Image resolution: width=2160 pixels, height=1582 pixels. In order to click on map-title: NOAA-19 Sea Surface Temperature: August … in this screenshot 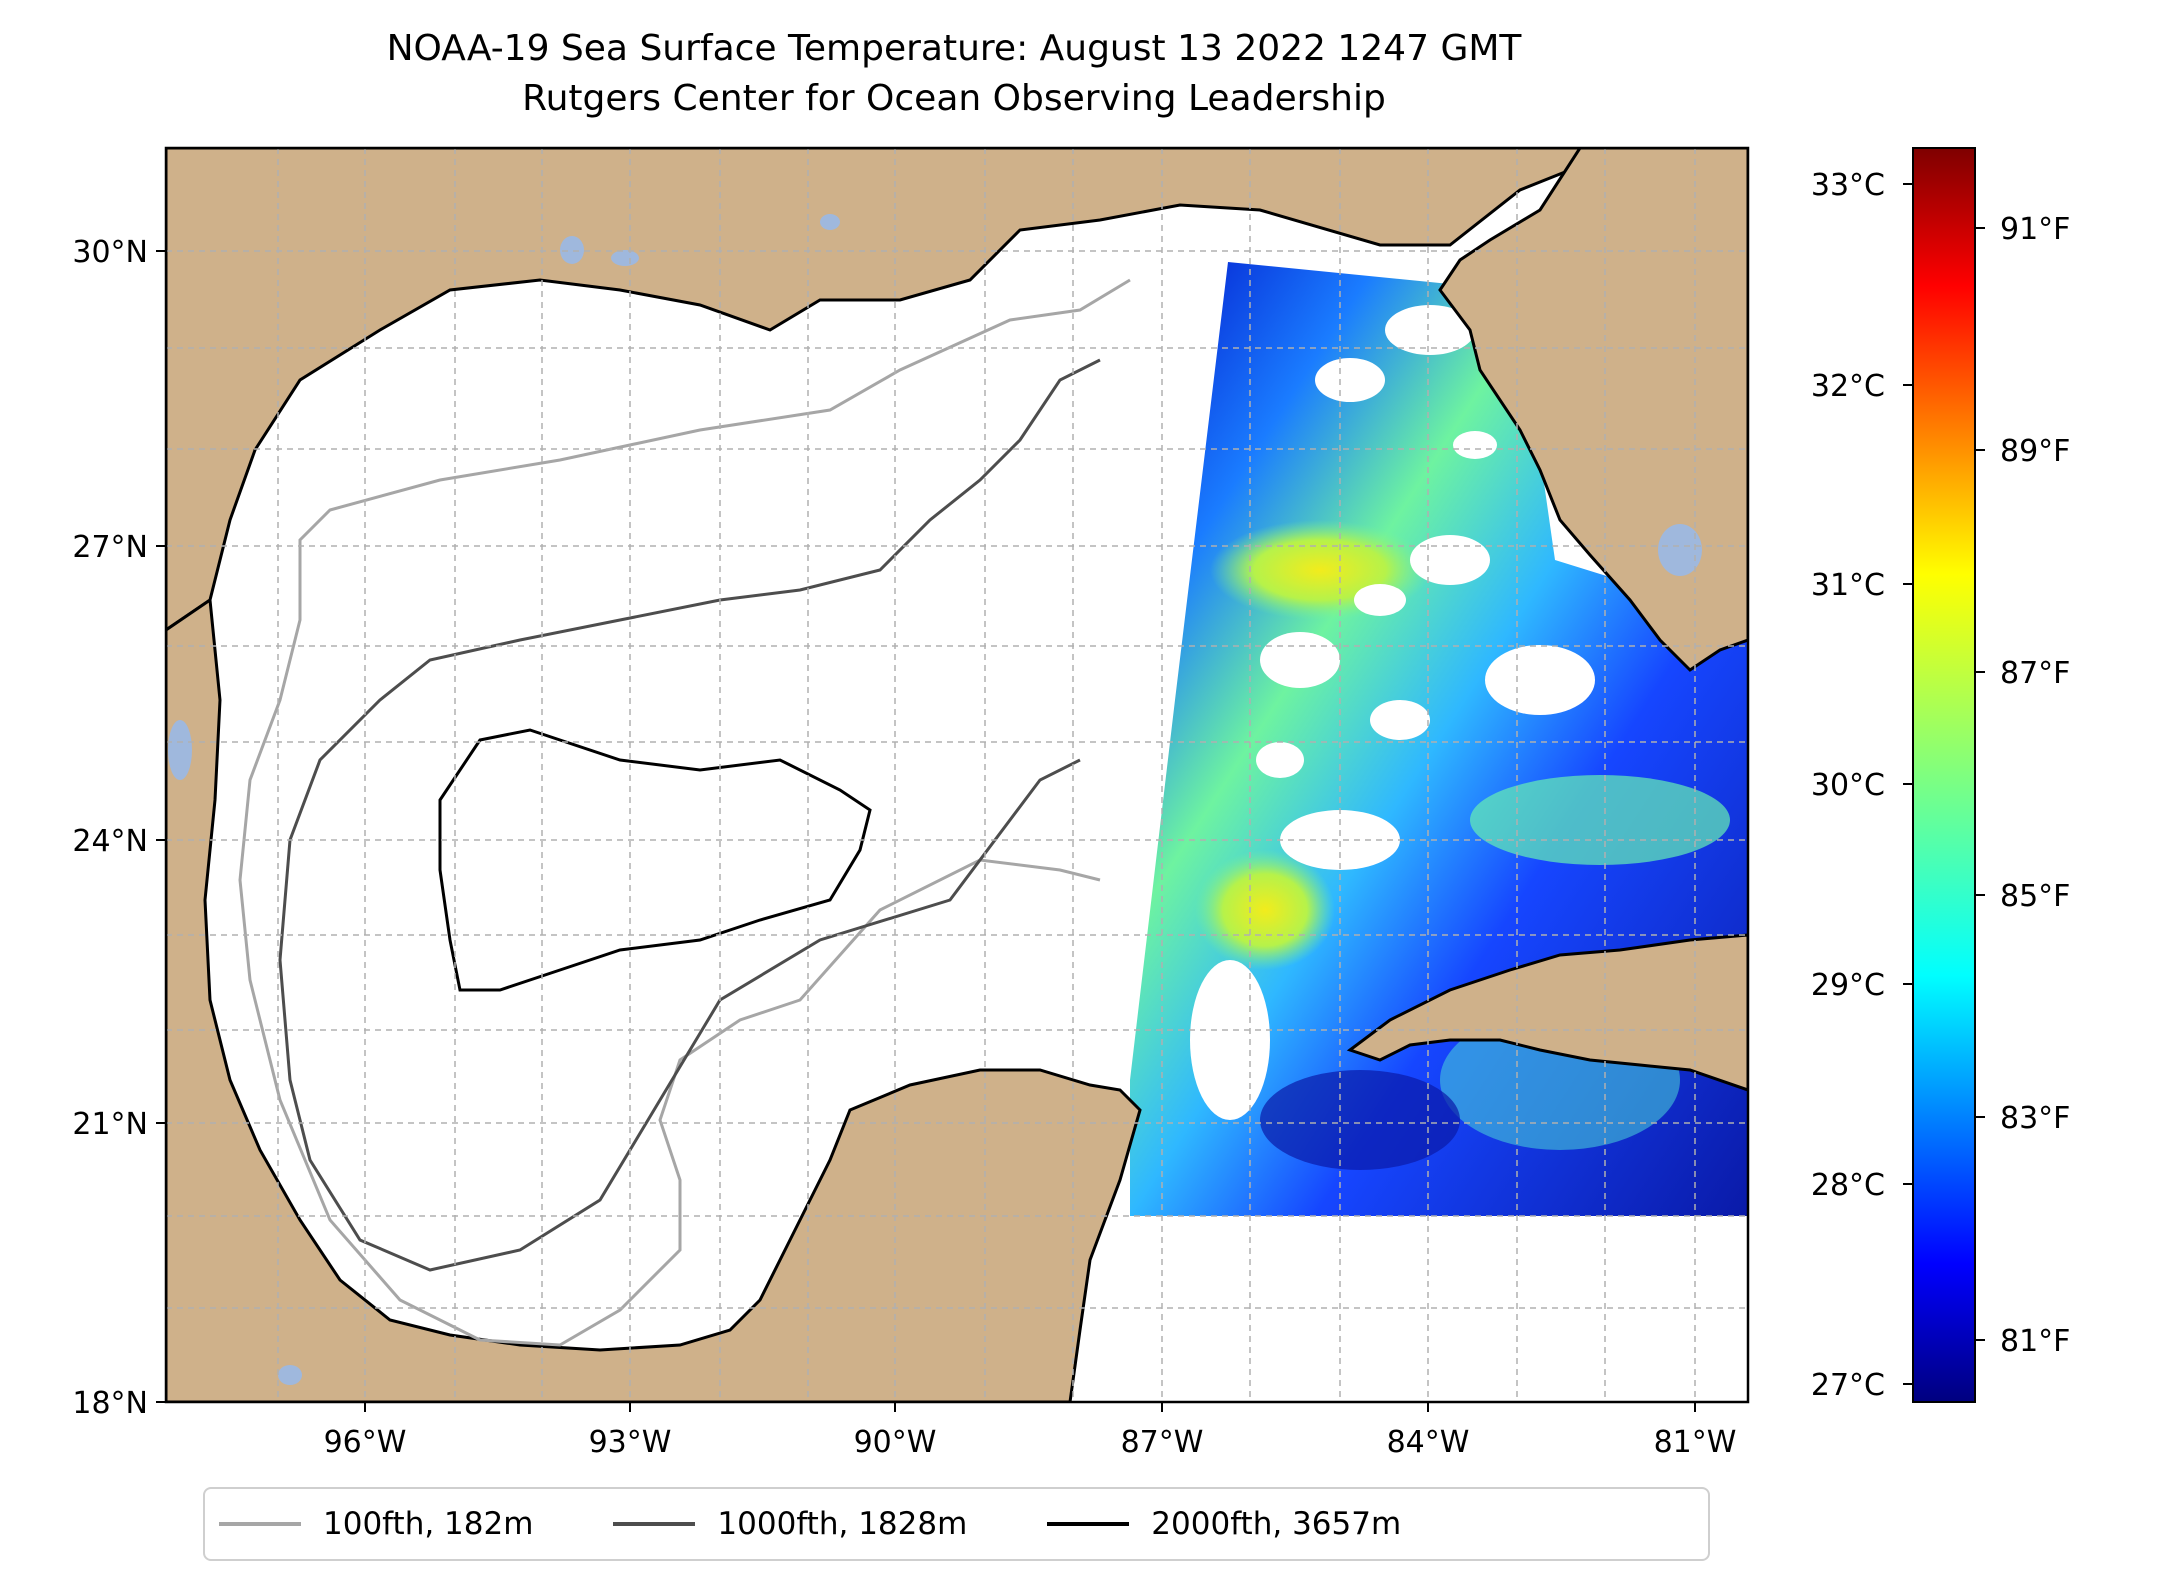, I will do `click(954, 48)`.